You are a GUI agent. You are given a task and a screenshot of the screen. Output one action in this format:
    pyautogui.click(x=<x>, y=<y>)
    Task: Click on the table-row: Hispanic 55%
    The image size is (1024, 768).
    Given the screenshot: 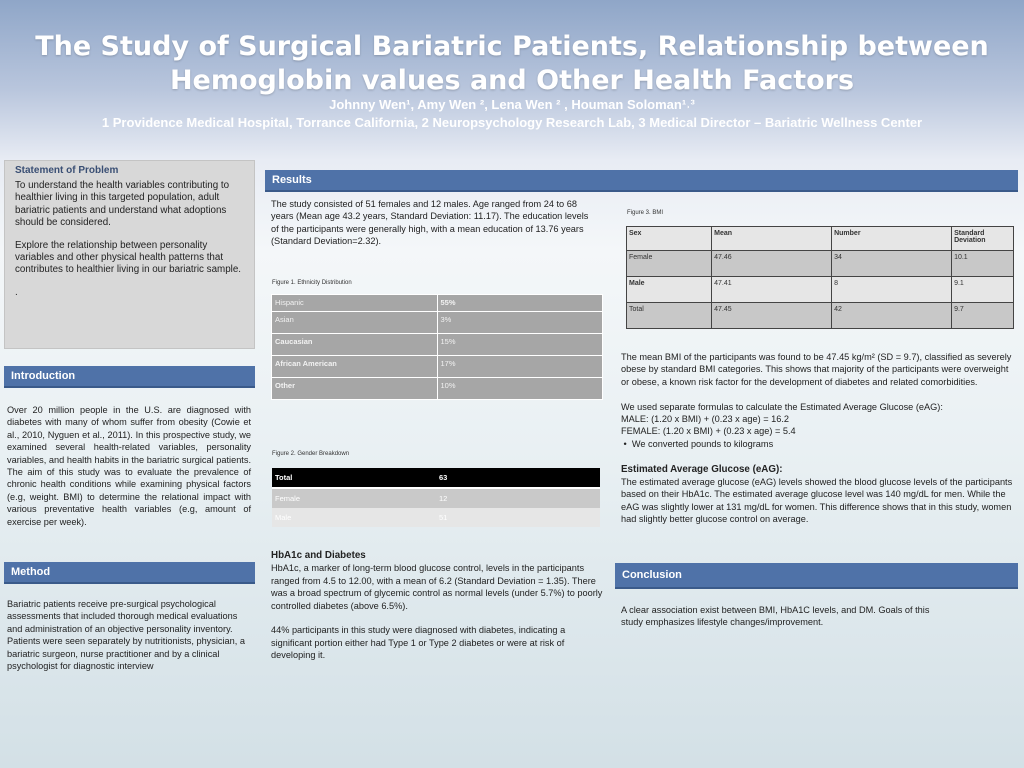 What is the action you would take?
    pyautogui.click(x=437, y=303)
    